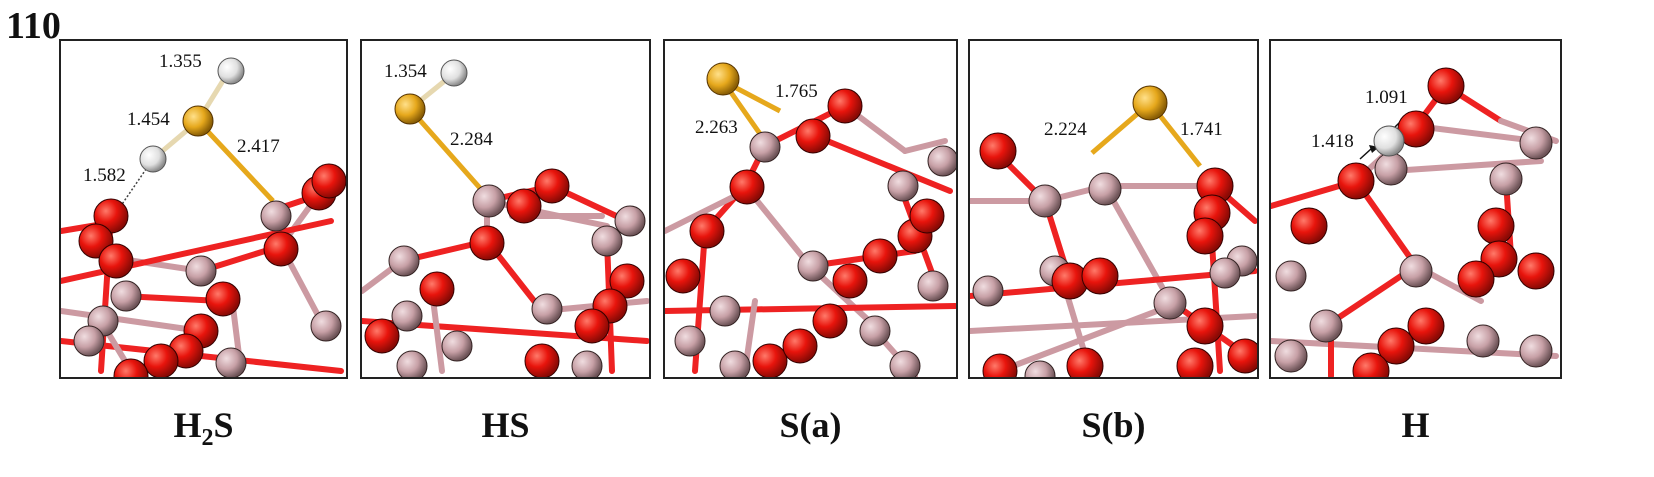 This screenshot has height=477, width=1654. I want to click on caption-hs: HS, so click(505, 429).